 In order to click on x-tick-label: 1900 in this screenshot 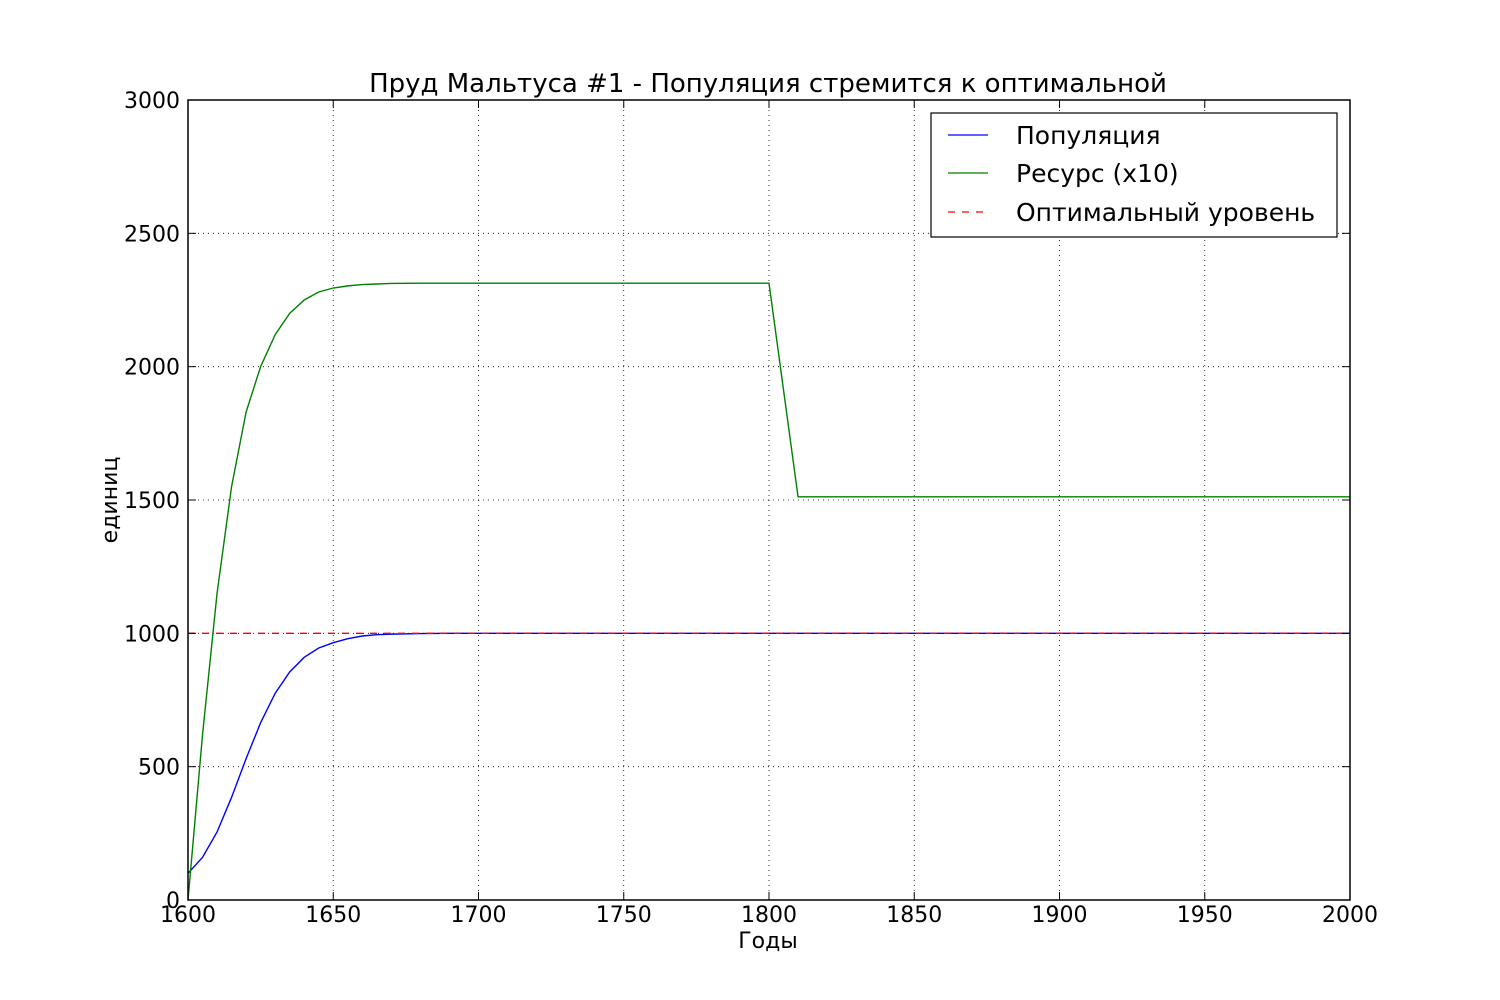, I will do `click(1060, 915)`.